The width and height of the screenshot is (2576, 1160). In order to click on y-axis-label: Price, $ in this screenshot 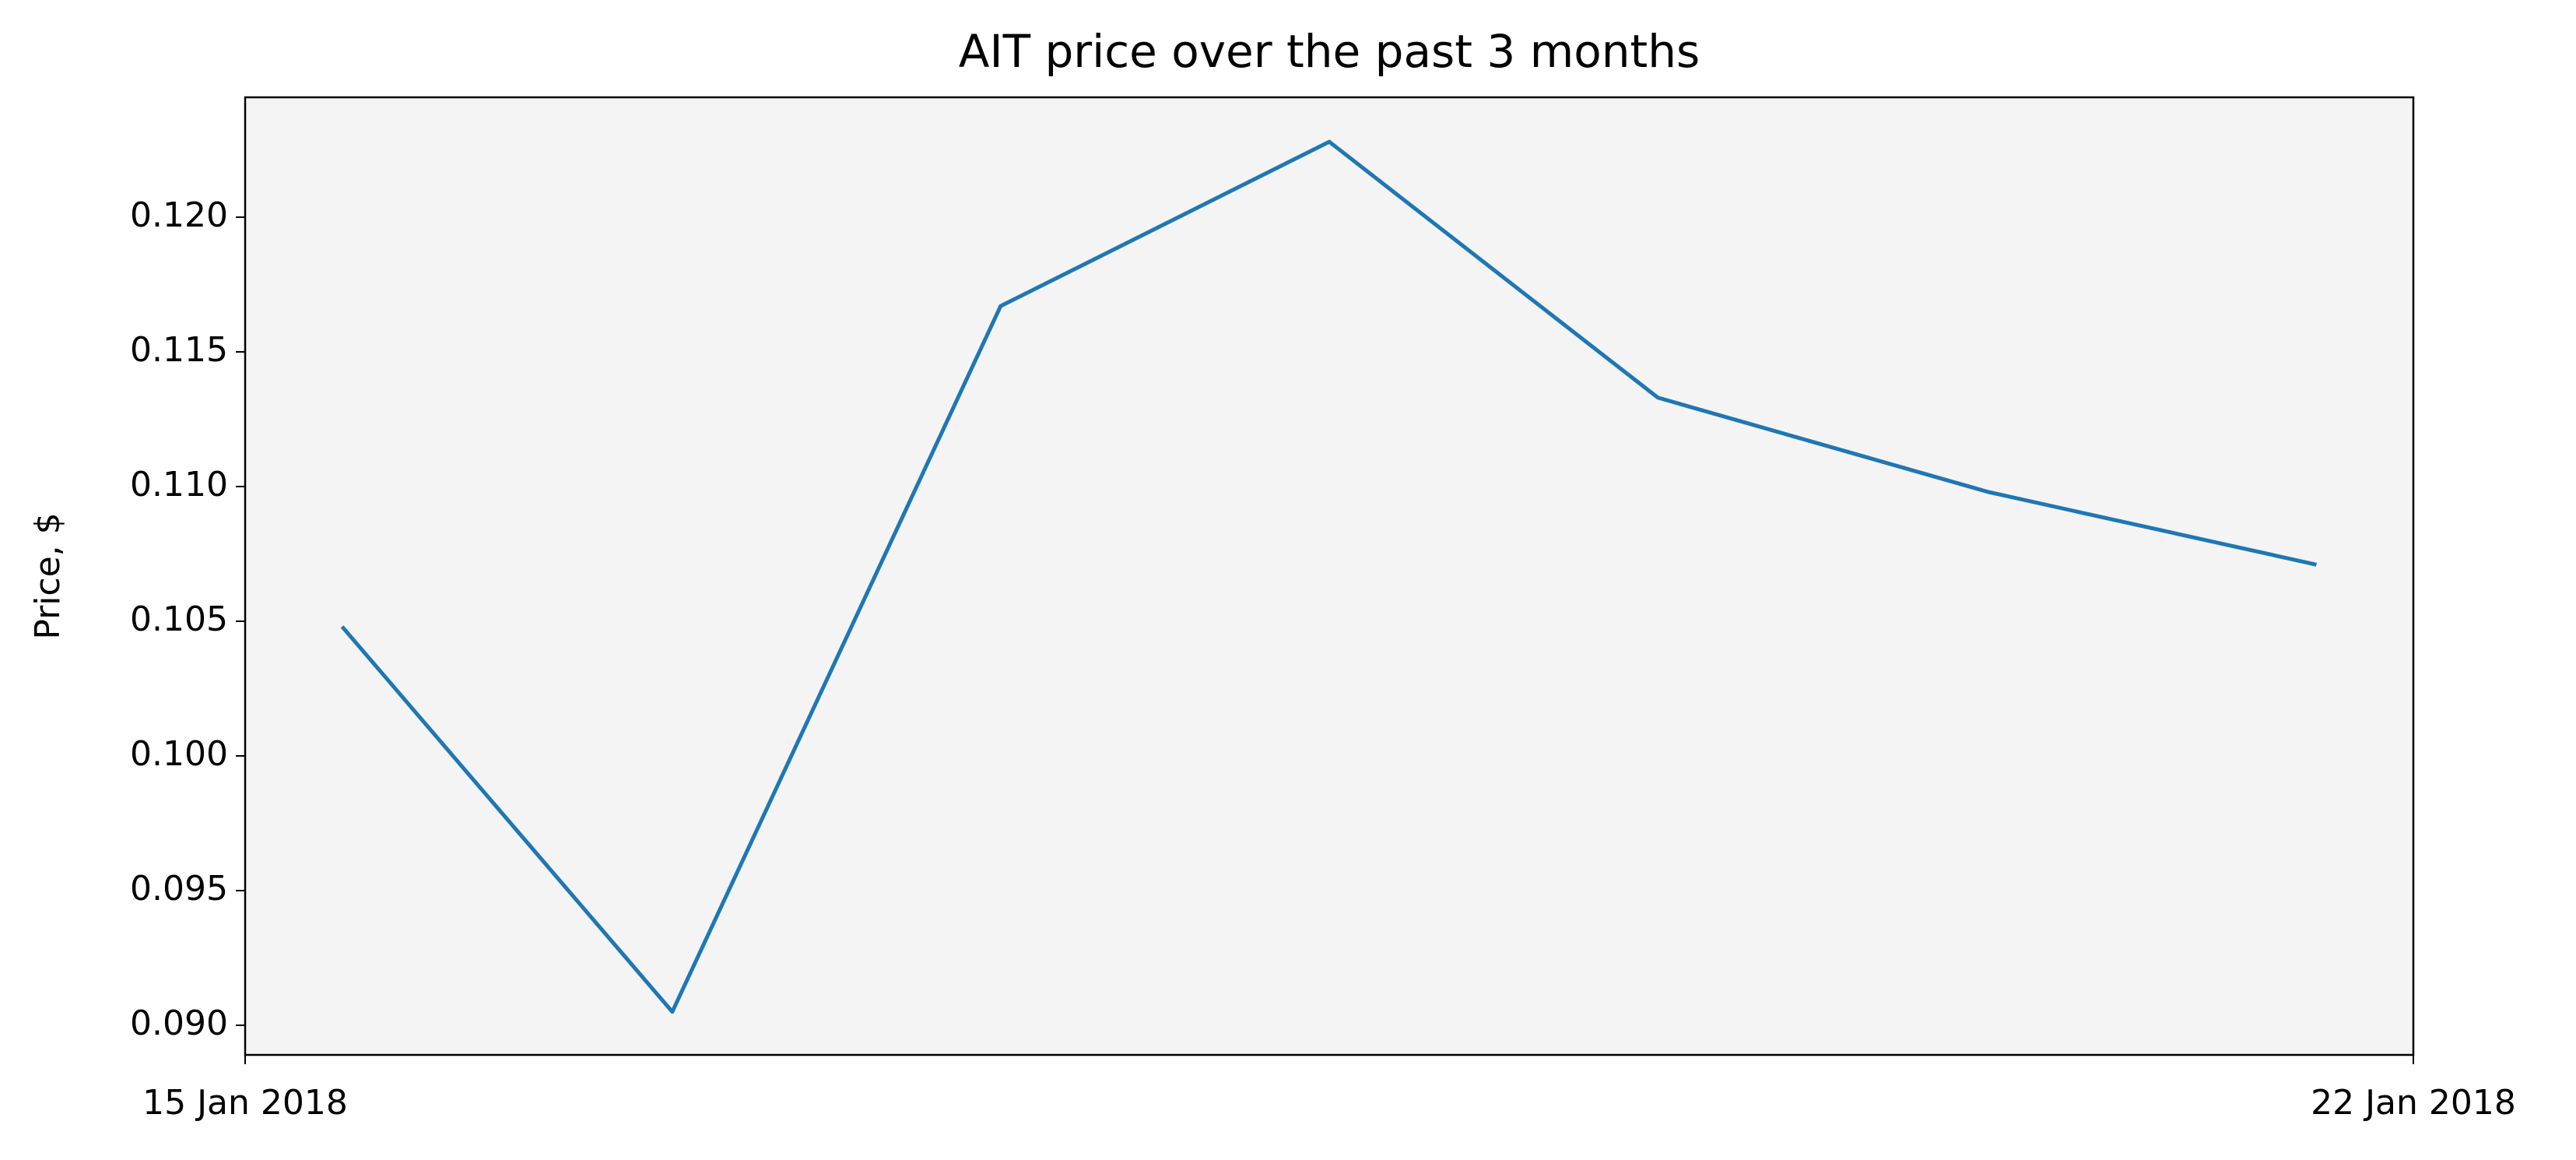, I will do `click(48, 575)`.